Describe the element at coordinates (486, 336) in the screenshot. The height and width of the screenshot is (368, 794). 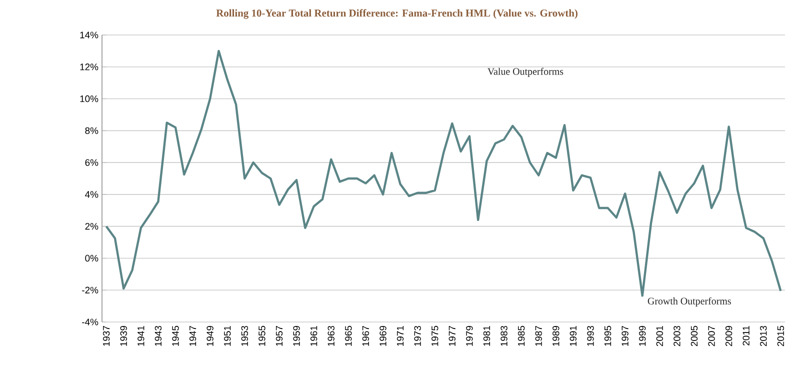
I see `x-tick-label: 1981` at that location.